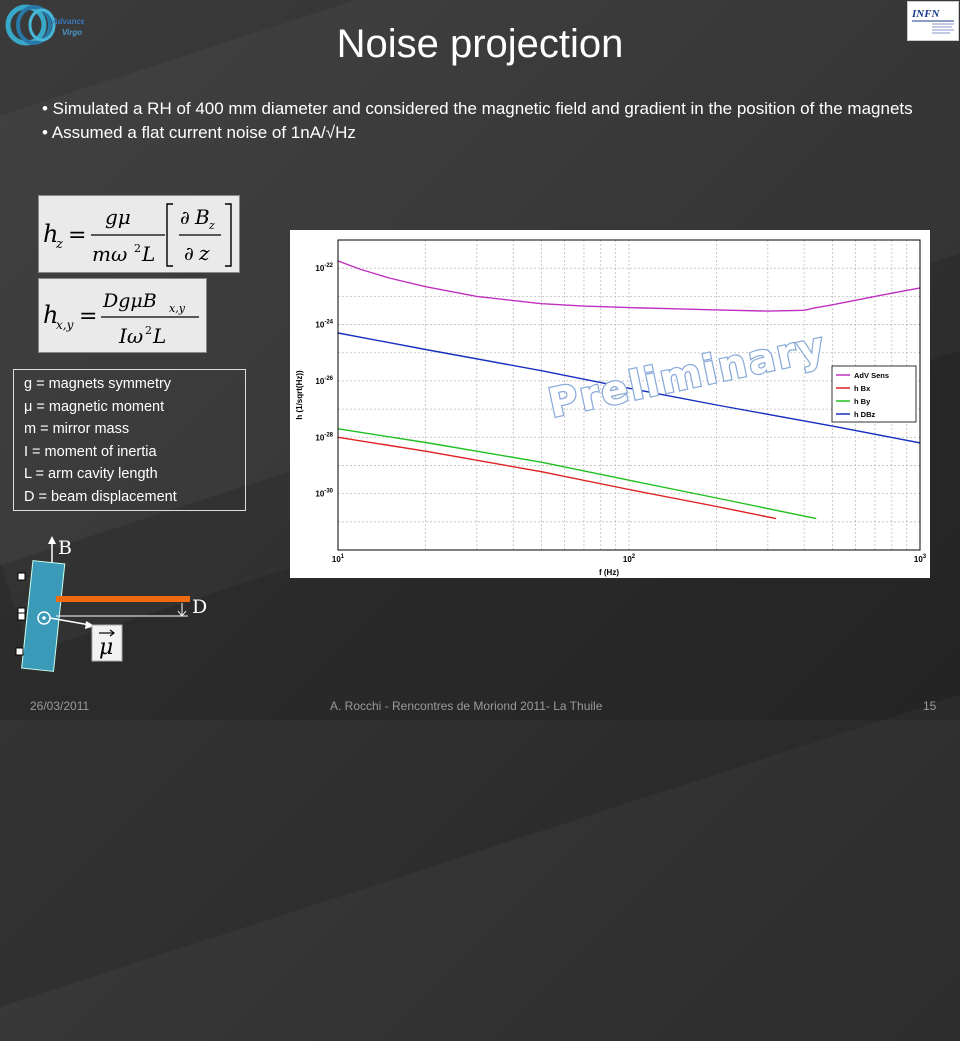 The height and width of the screenshot is (1041, 960). Describe the element at coordinates (123, 599) in the screenshot. I see `beam-line` at that location.